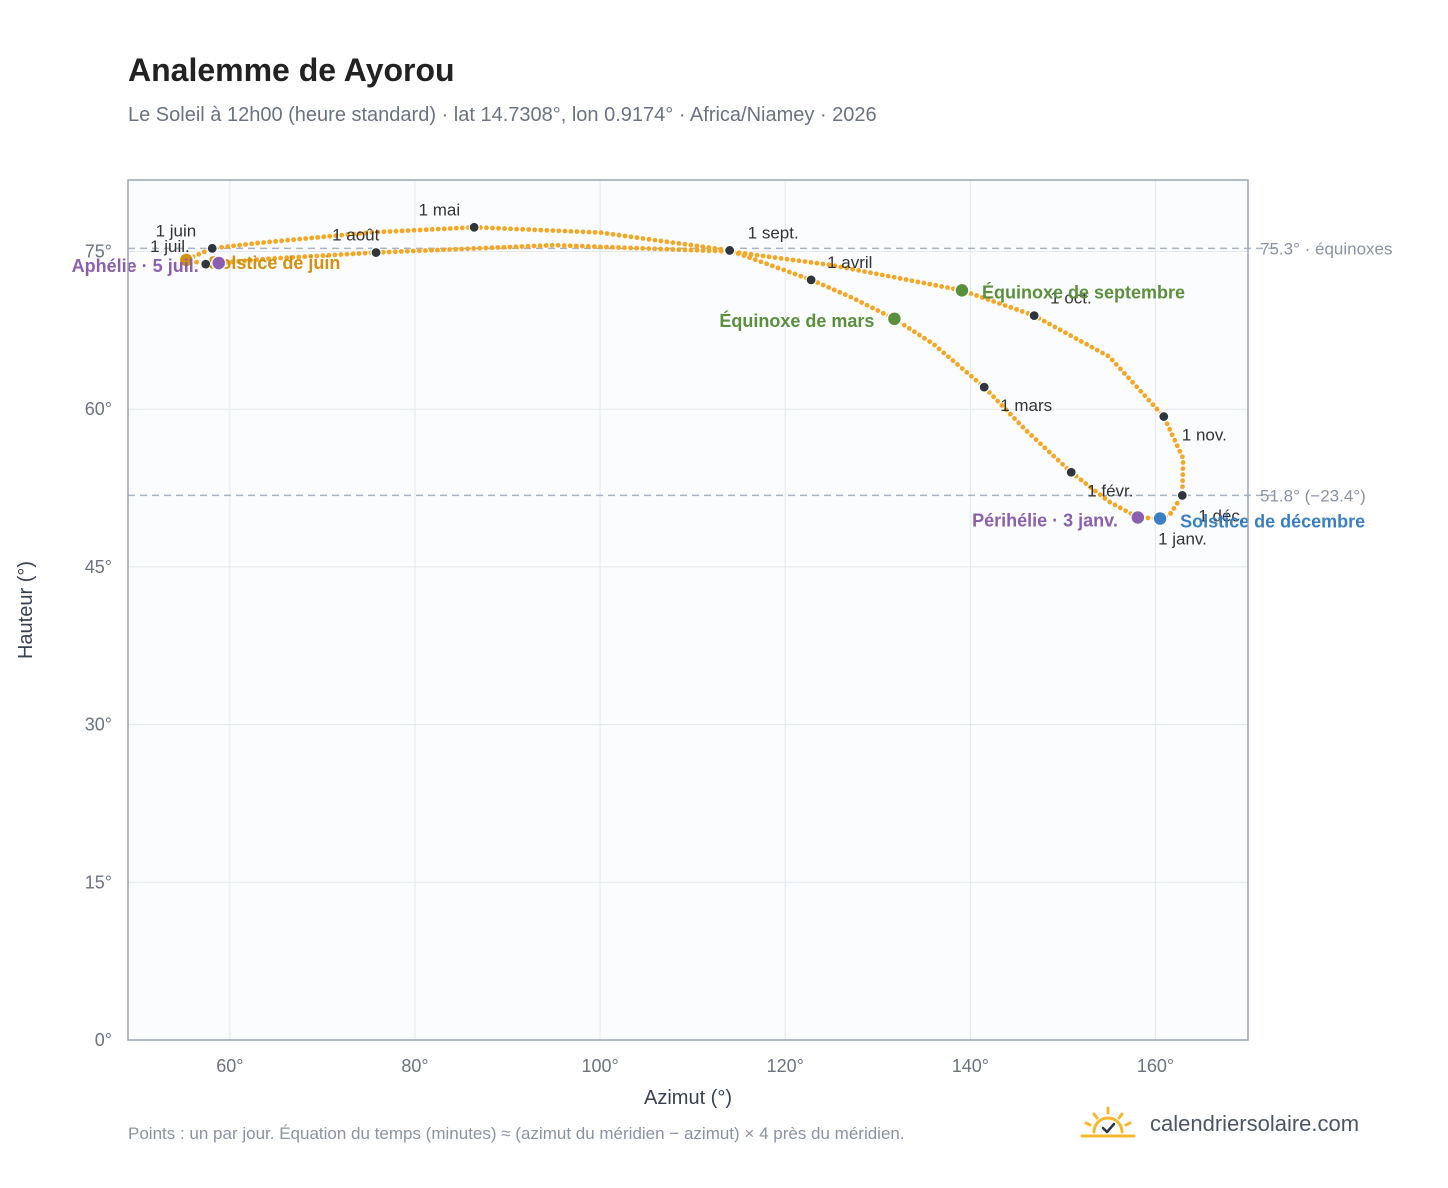  I want to click on month-marker-label: 1 nov., so click(1204, 435).